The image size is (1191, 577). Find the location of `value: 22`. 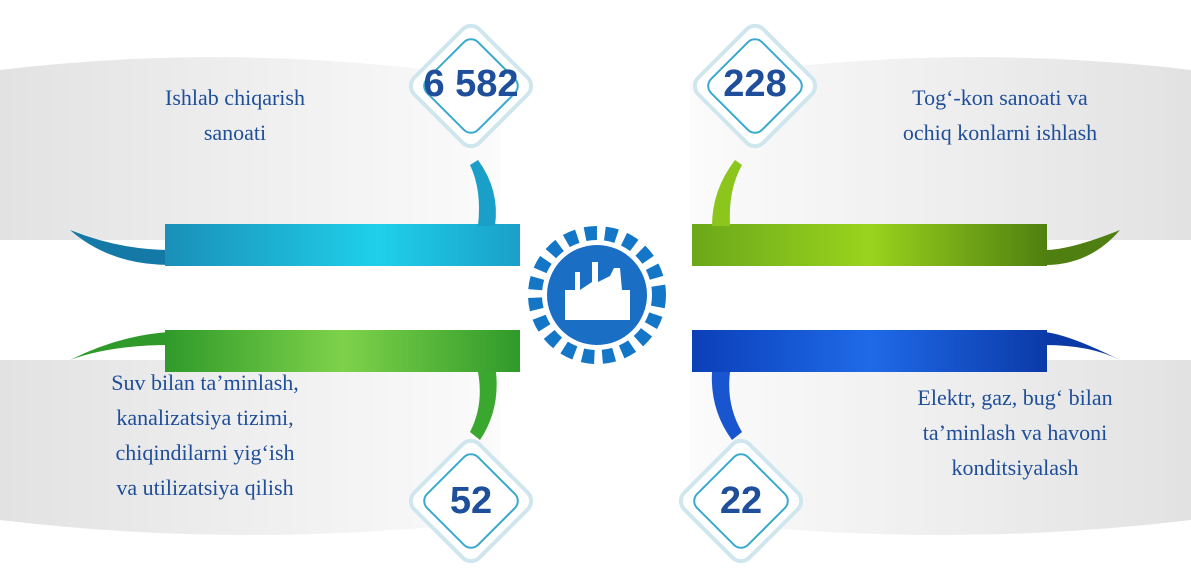

value: 22 is located at coordinates (741, 501).